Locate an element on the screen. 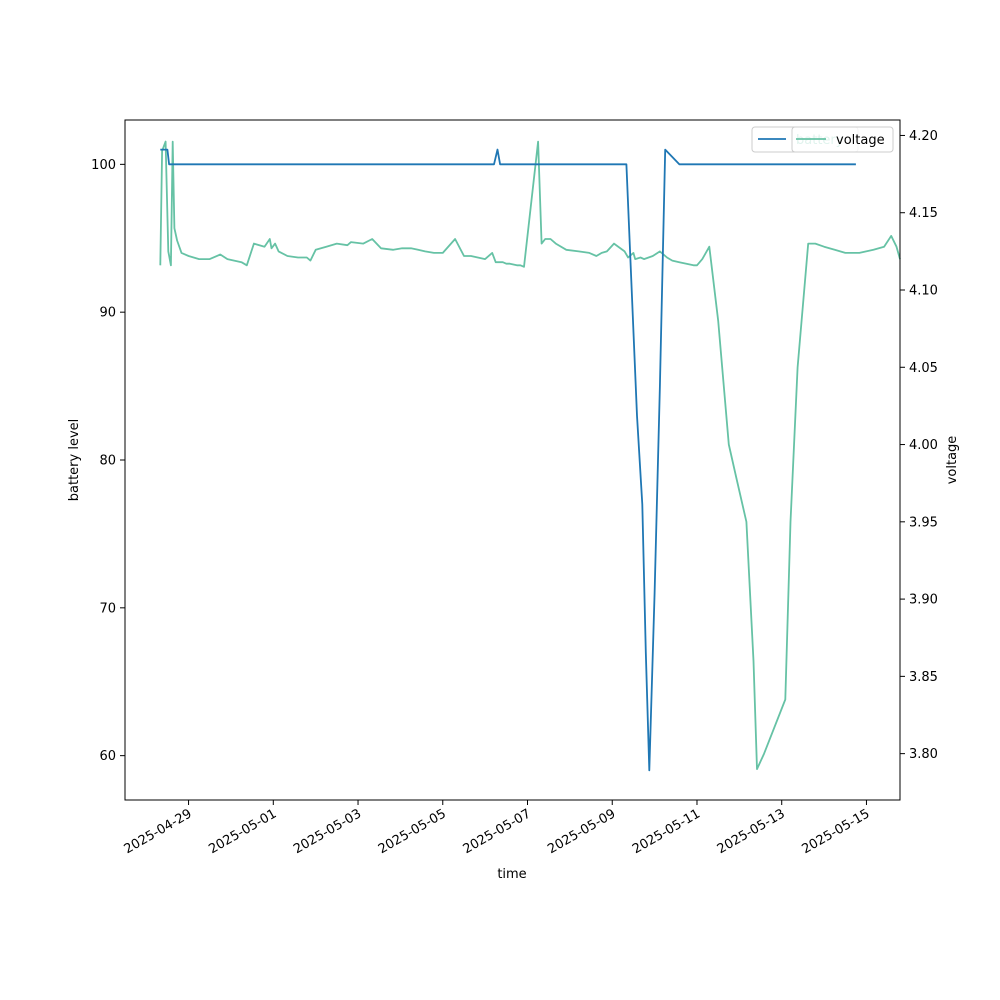 This screenshot has width=1000, height=1000. y-axis-right-label: voltage is located at coordinates (952, 460).